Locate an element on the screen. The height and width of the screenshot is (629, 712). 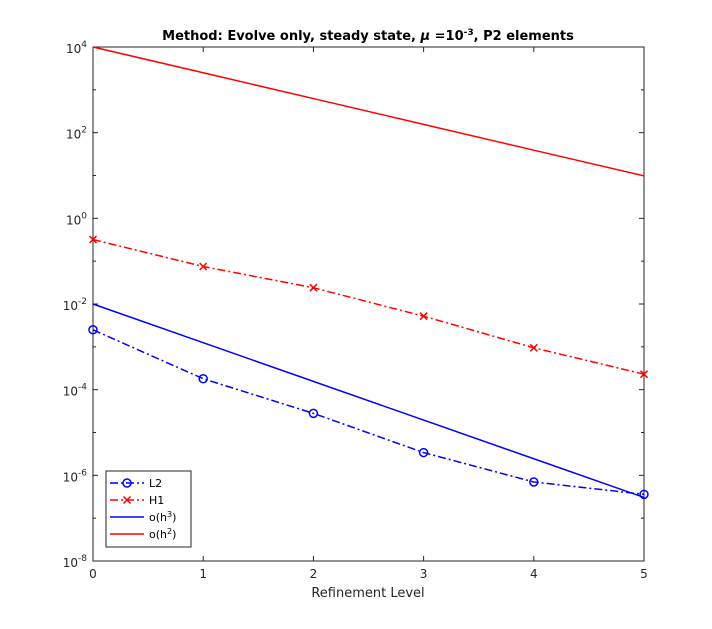
legend-label-oh3: o(h3) is located at coordinates (162, 517).